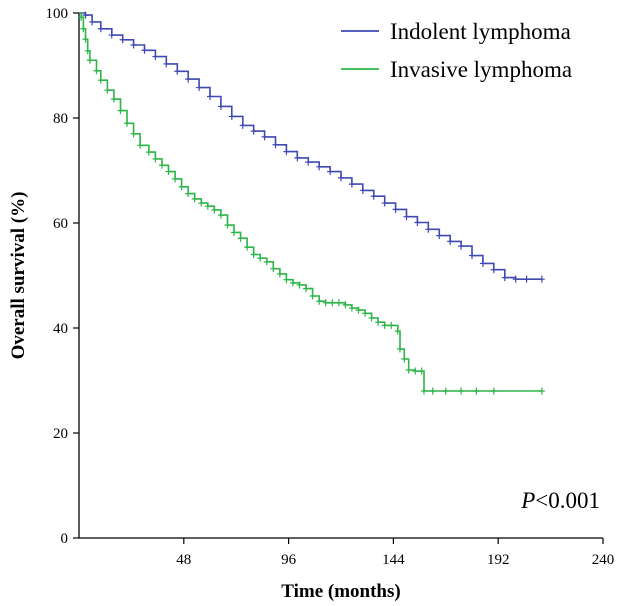 The height and width of the screenshot is (606, 619). I want to click on x-axis-title: Time (months), so click(340, 591).